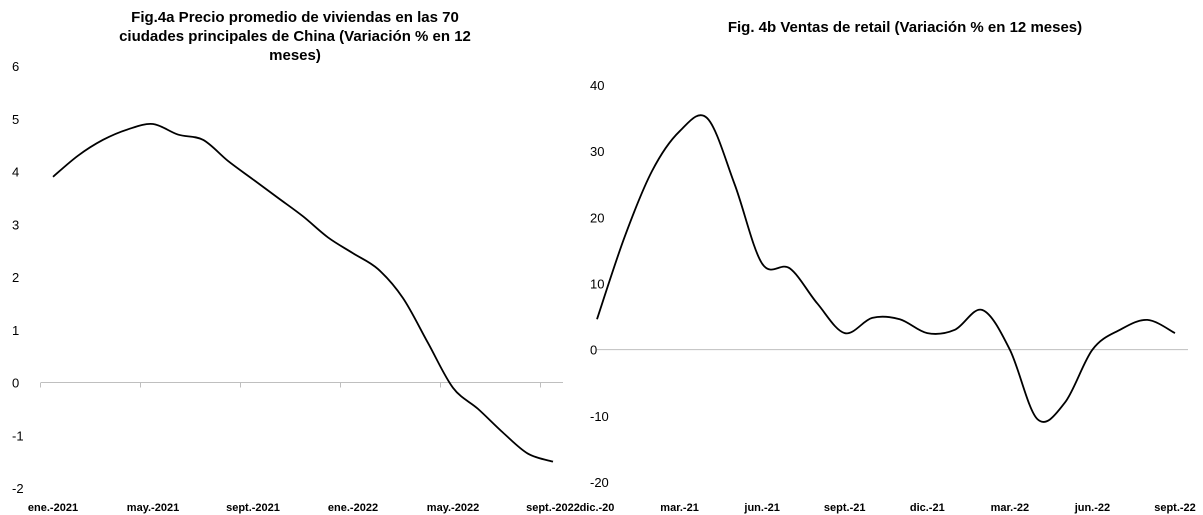 This screenshot has width=1203, height=515. Describe the element at coordinates (761, 508) in the screenshot. I see `x-tick-label: jun.-21` at that location.